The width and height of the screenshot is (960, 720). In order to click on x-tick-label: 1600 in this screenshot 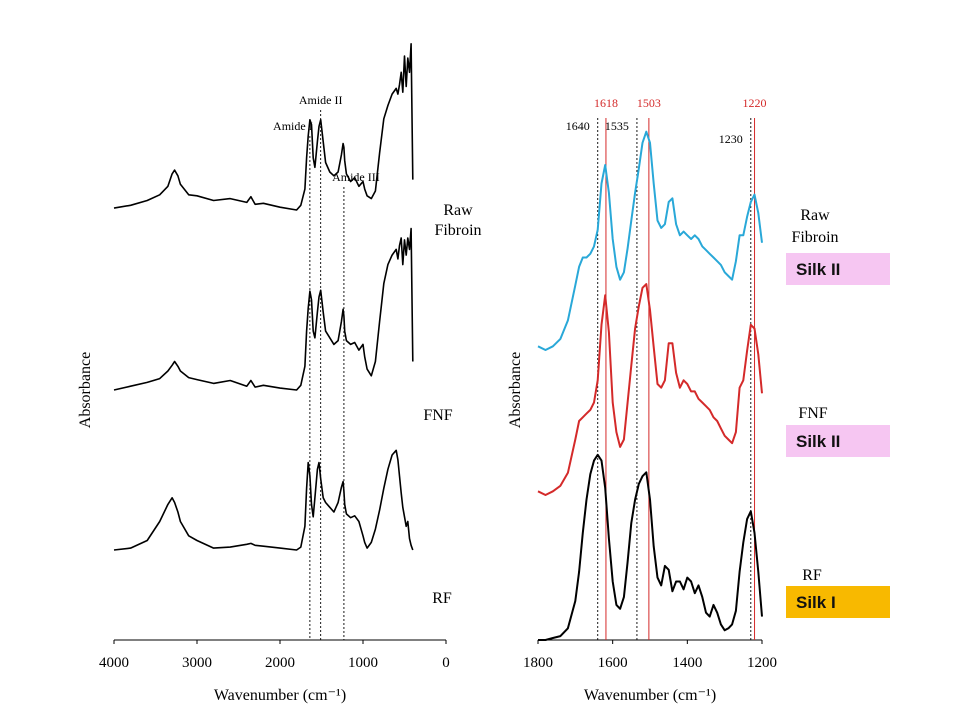, I will do `click(613, 663)`.